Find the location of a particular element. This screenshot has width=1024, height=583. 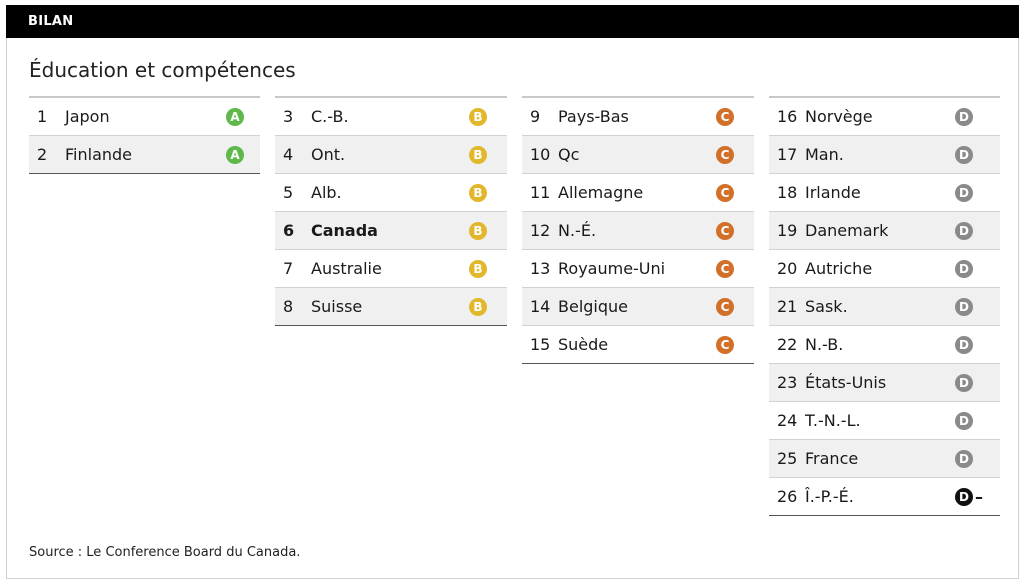

rank-number: 4 is located at coordinates (288, 154).